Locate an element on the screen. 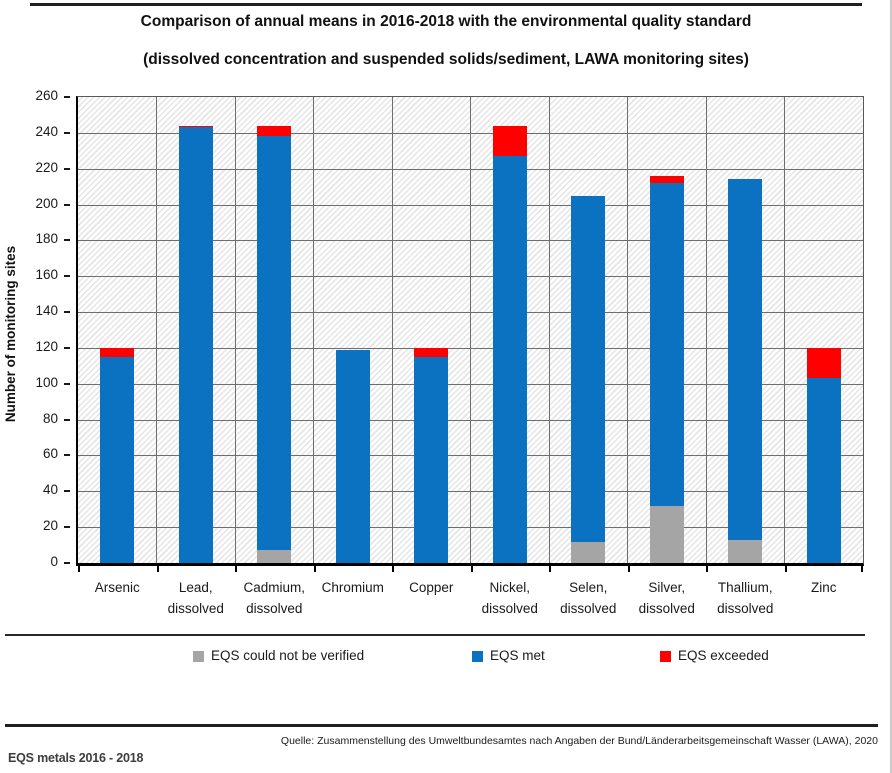 This screenshot has height=773, width=892. x-category-label: Selen, dissolved is located at coordinates (588, 598).